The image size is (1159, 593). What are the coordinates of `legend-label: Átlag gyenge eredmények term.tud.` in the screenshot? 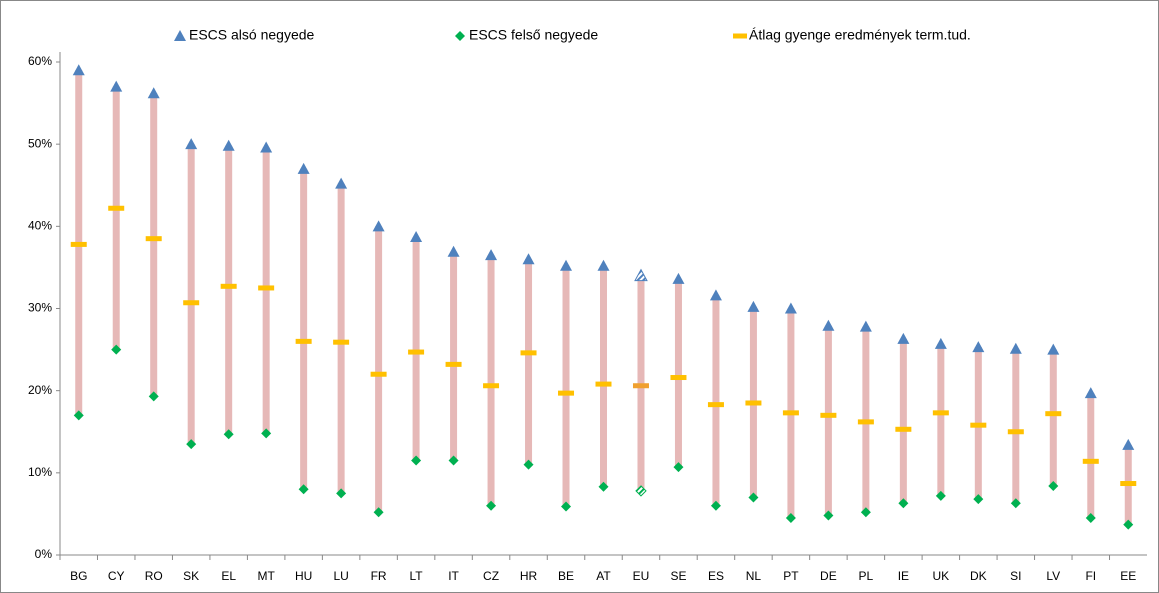 It's located at (860, 35).